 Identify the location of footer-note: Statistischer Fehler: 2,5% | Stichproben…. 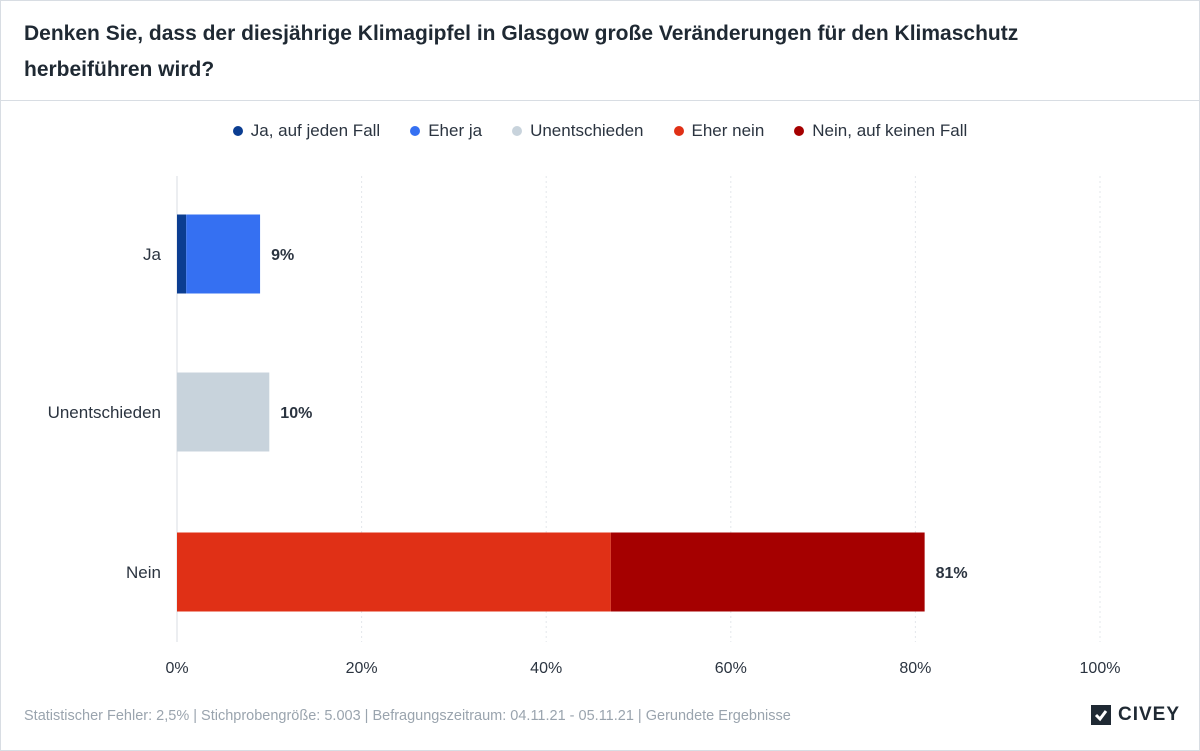
(407, 716).